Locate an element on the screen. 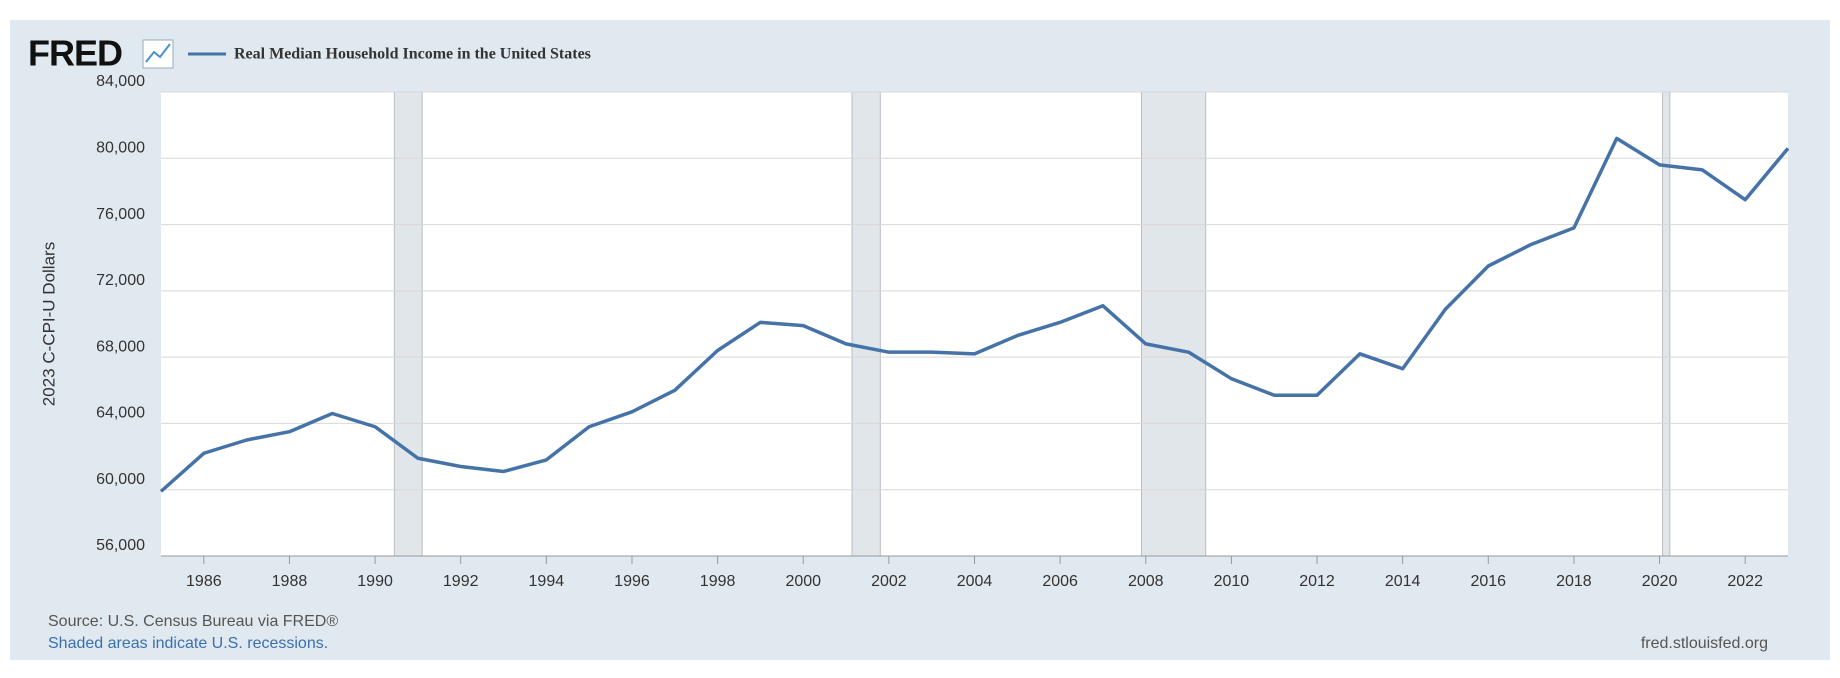 The height and width of the screenshot is (678, 1840). x-tick-label: 2004 is located at coordinates (975, 581).